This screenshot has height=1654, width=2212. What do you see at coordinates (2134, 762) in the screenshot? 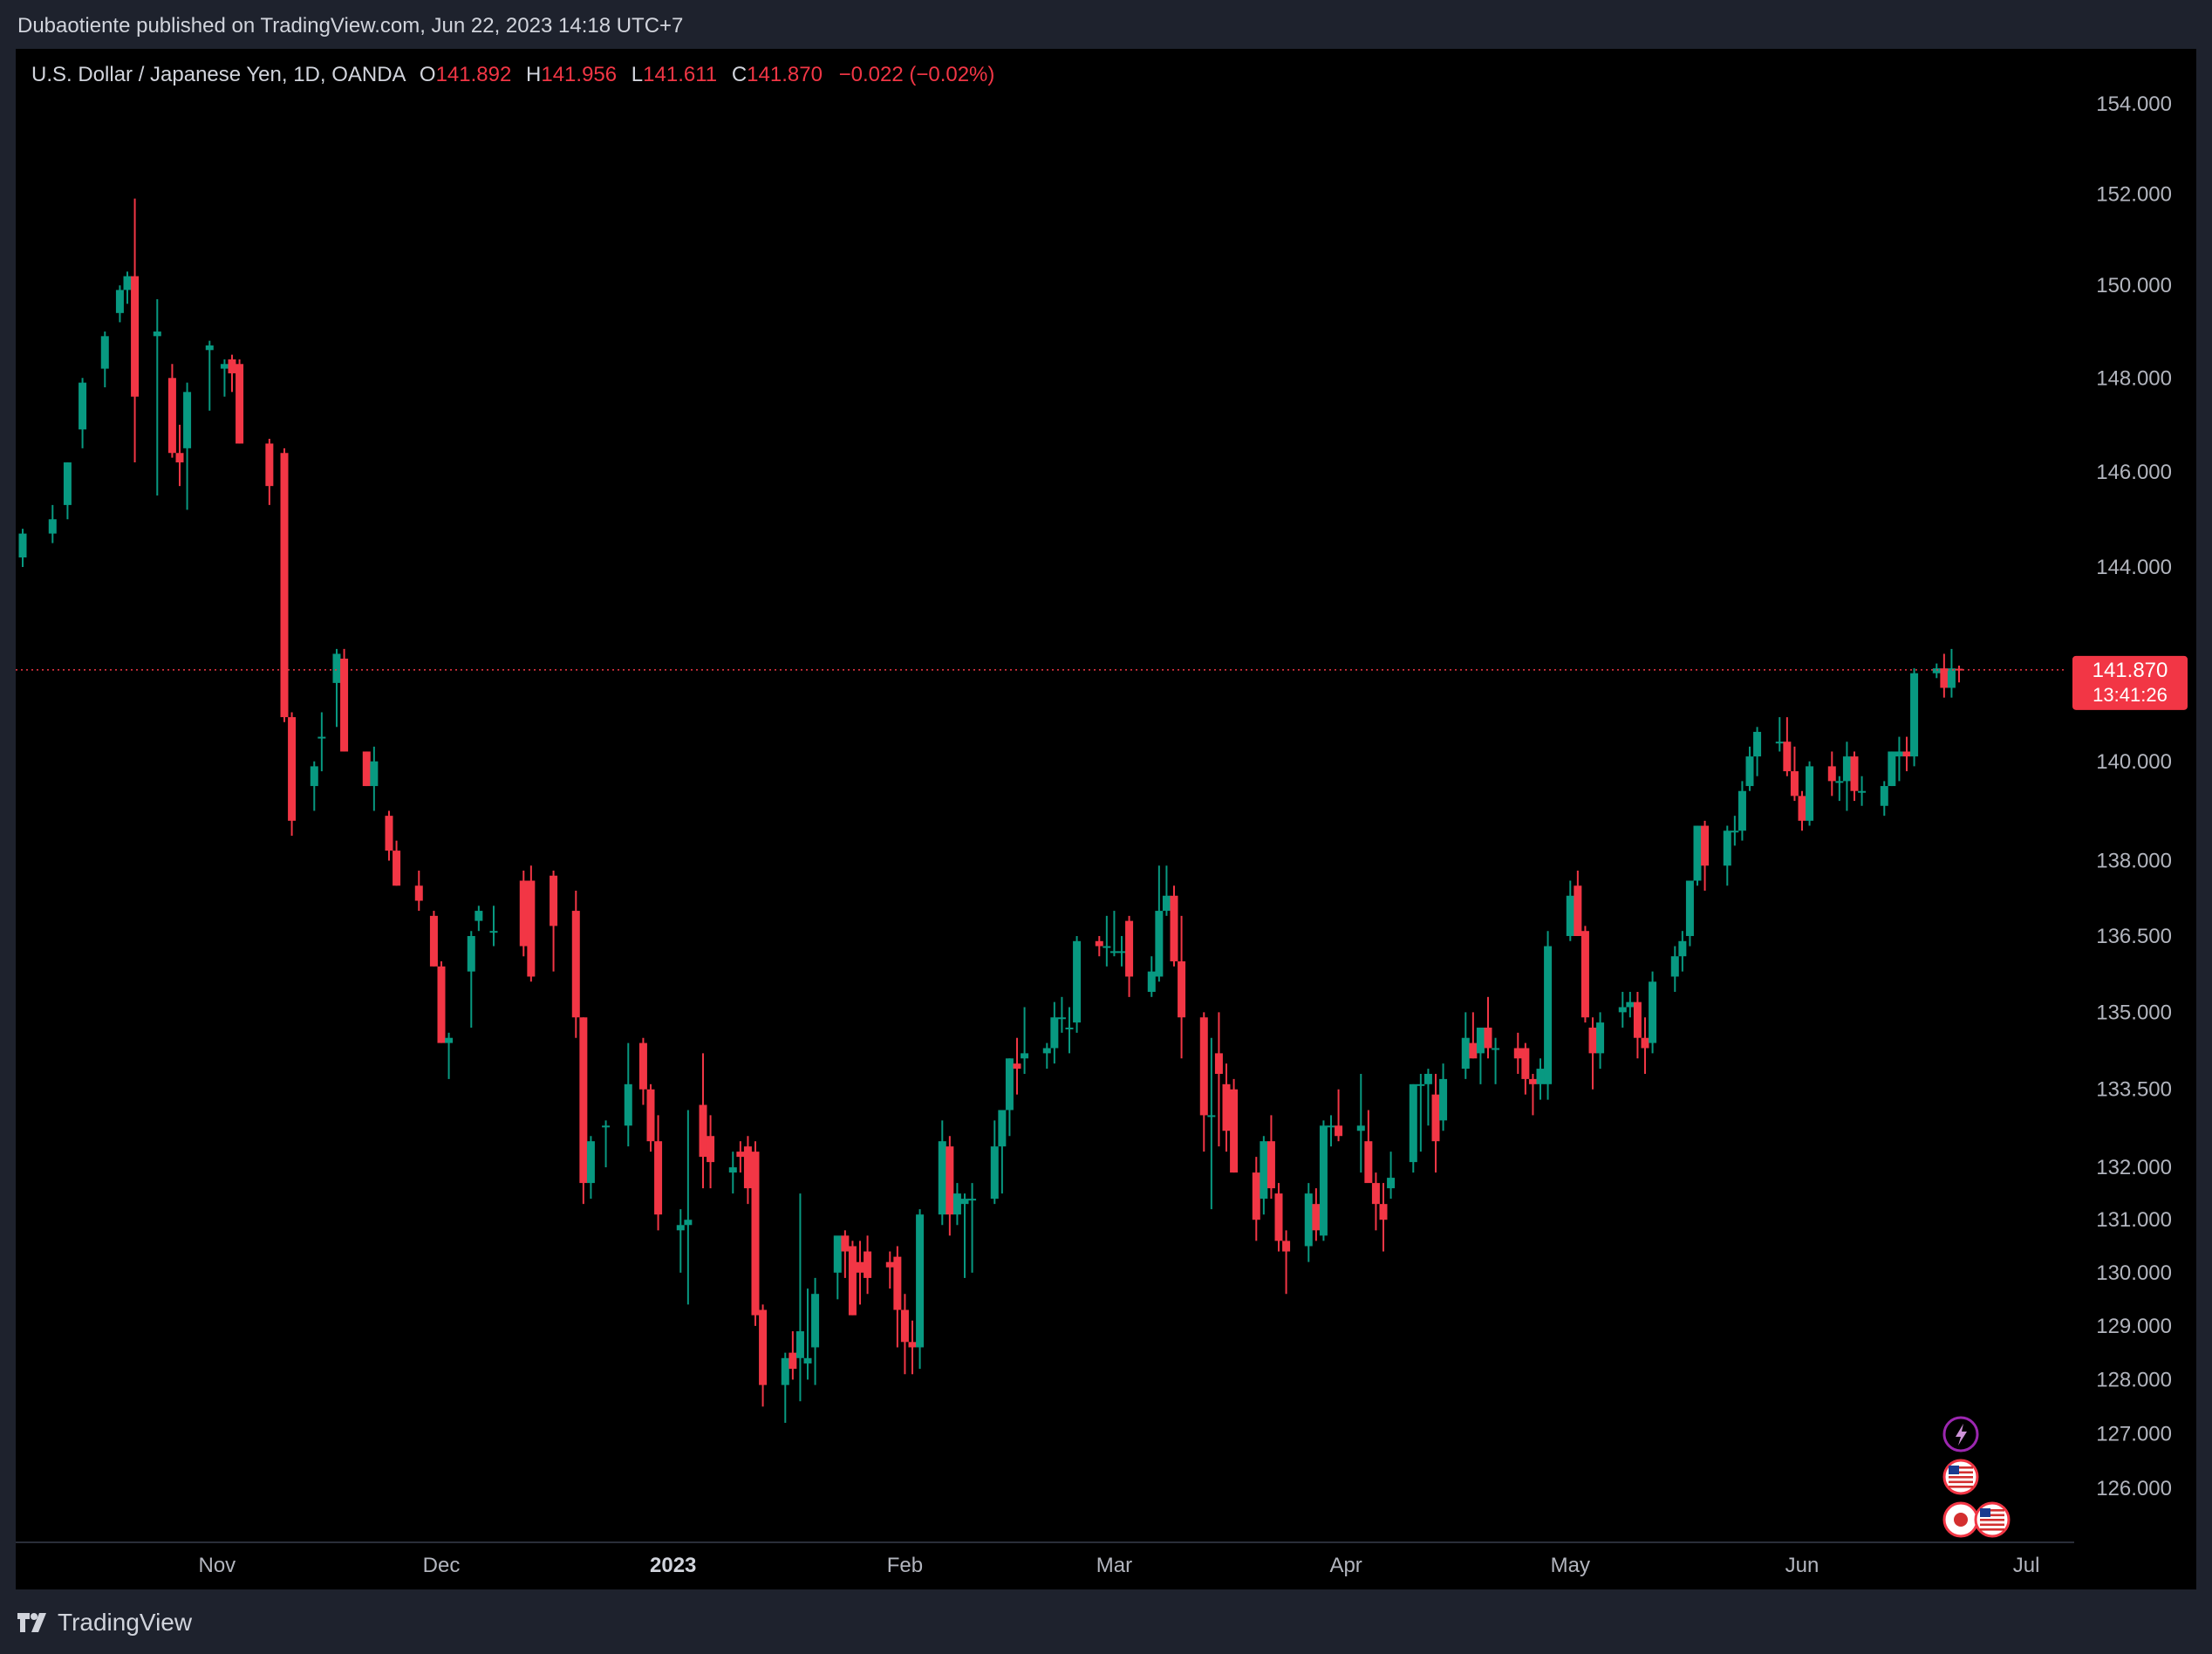
I see `price-tick-label: 140.000` at bounding box center [2134, 762].